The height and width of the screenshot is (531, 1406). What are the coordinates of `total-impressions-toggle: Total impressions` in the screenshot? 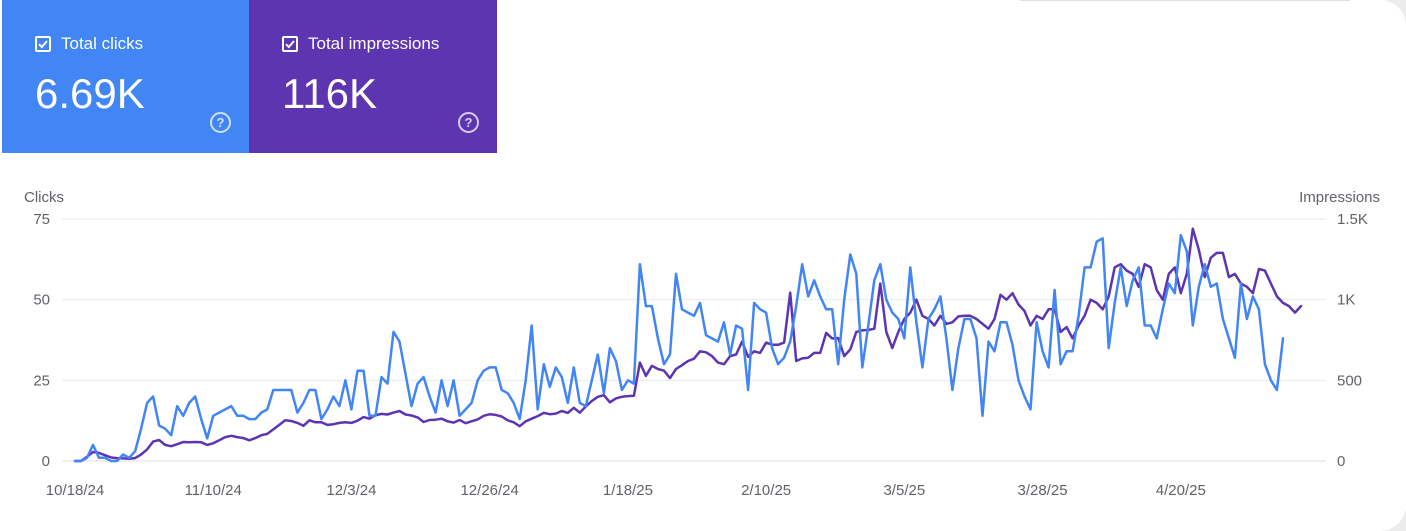 It's located at (360, 44).